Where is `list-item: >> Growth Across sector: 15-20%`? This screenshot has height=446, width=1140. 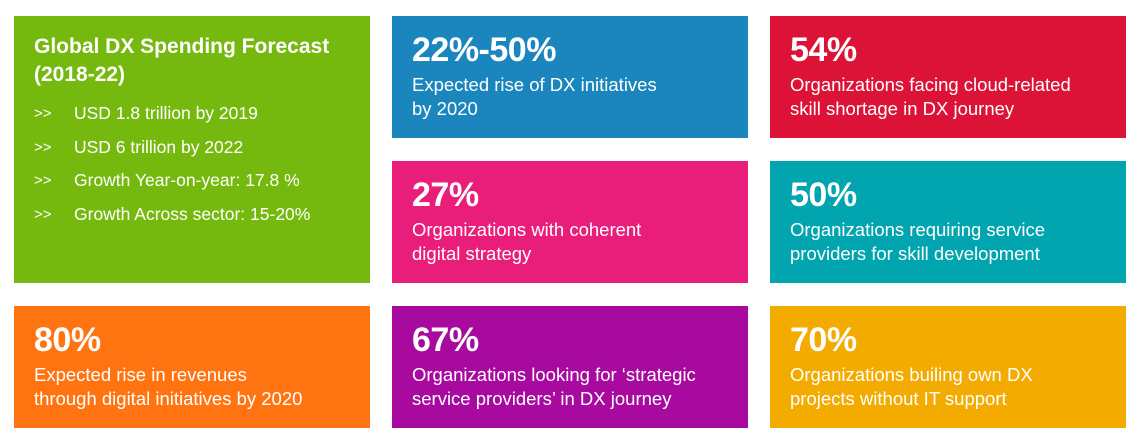 list-item: >> Growth Across sector: 15-20% is located at coordinates (172, 213).